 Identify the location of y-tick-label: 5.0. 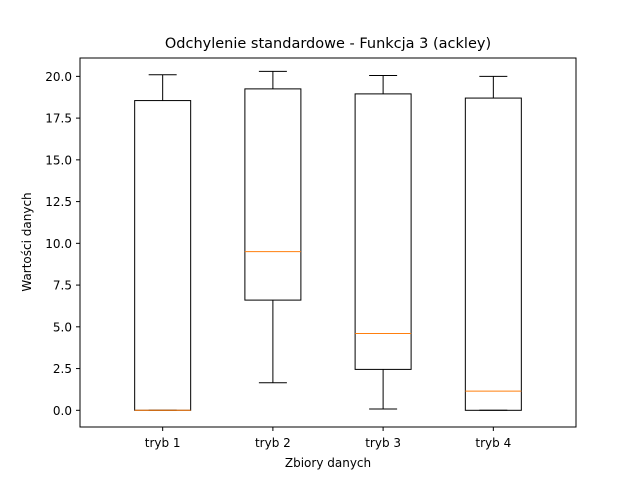
(62, 327).